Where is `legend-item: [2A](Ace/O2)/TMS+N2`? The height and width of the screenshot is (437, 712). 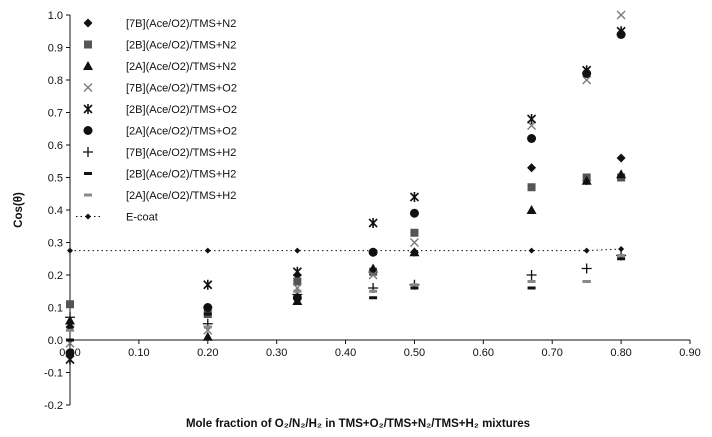
legend-item: [2A](Ace/O2)/TMS+N2 is located at coordinates (159, 67).